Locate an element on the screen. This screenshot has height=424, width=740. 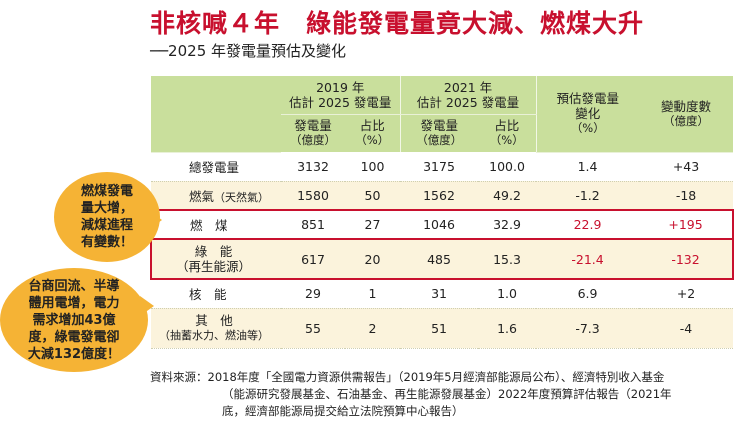
callout-bubble-coal: 燃煤發電 量大增， 減煤進程 有變數！ is located at coordinates (107, 217).